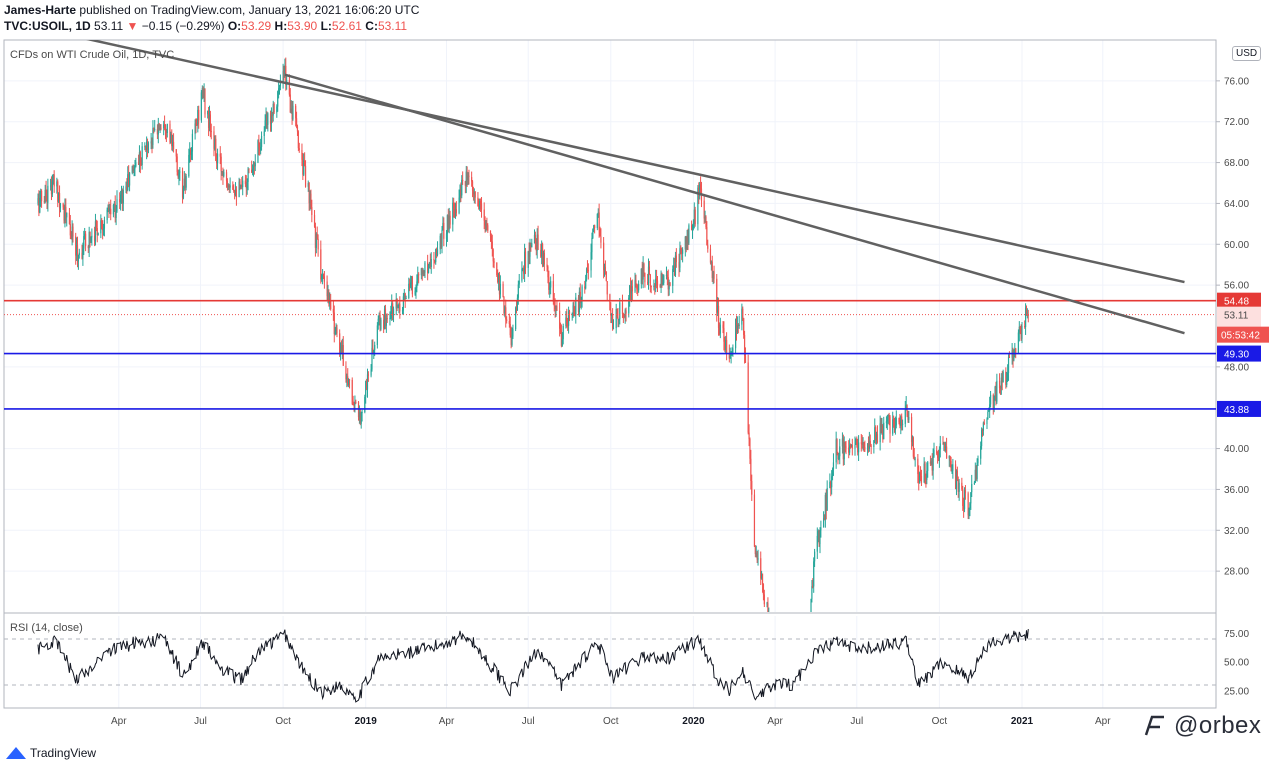 This screenshot has width=1280, height=767. What do you see at coordinates (51, 753) in the screenshot?
I see `tradingview-brand: TradingView` at bounding box center [51, 753].